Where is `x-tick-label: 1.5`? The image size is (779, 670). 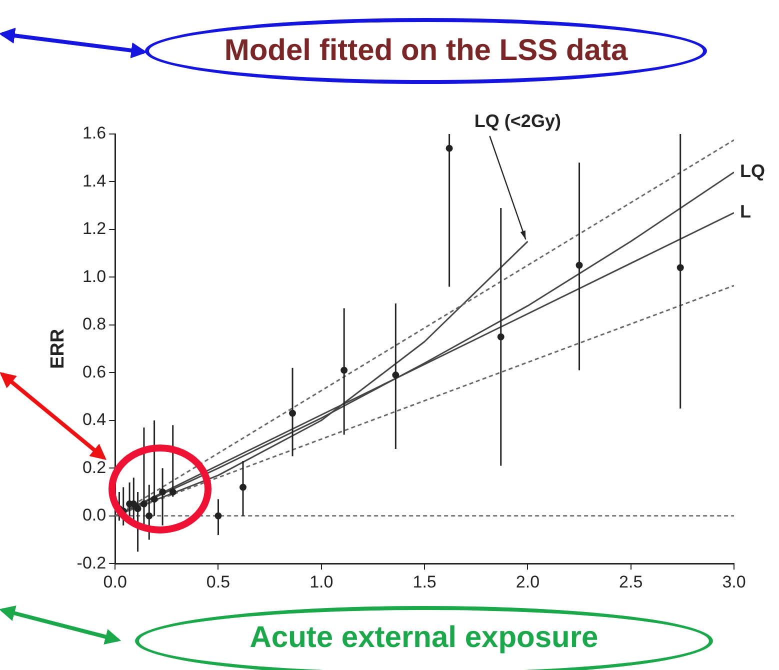 x-tick-label: 1.5 is located at coordinates (424, 582).